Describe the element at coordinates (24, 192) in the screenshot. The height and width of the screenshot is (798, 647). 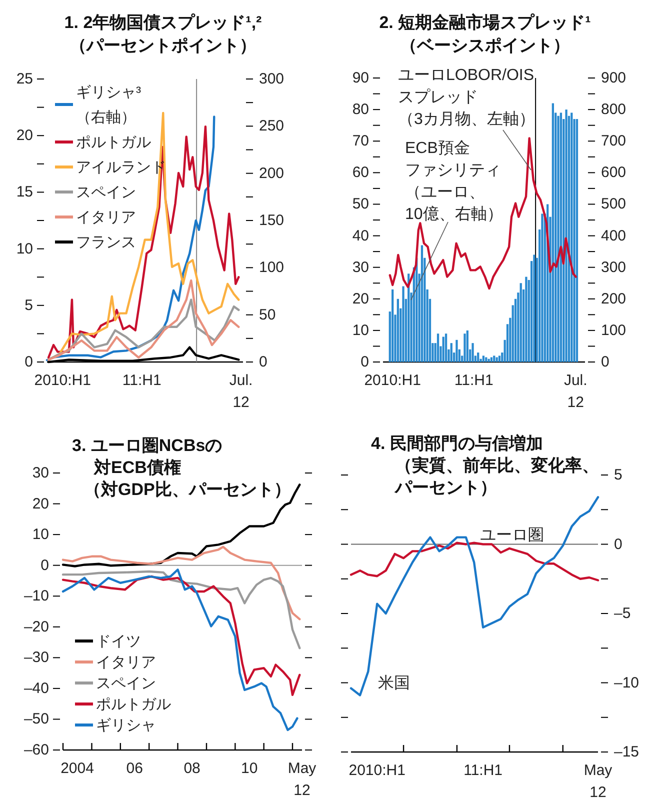
I see `y-tick-label: 15` at that location.